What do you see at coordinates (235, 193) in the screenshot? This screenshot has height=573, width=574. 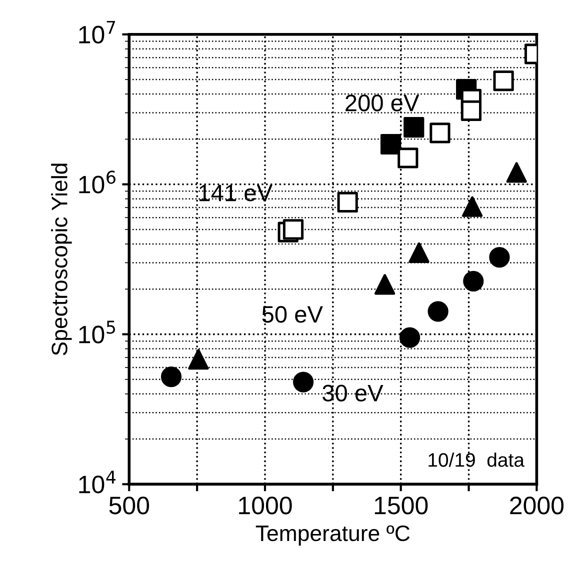 I see `annotation: 141 eV` at bounding box center [235, 193].